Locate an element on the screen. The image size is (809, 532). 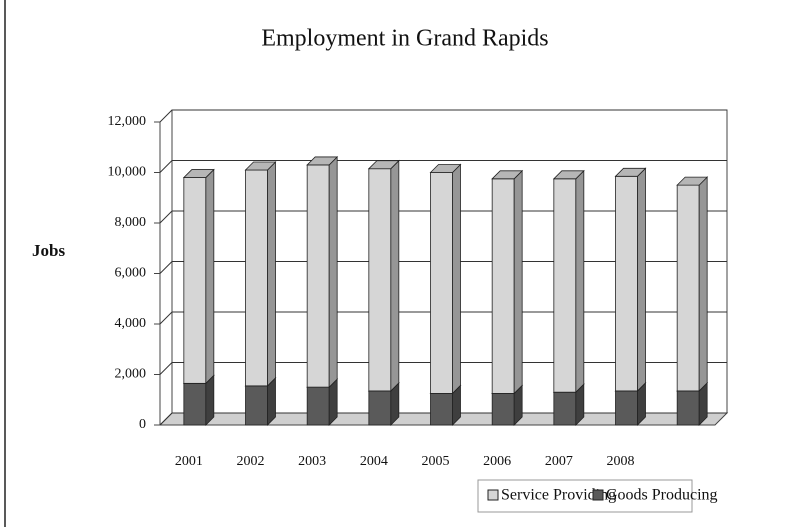
x-tick-label: 2001 is located at coordinates (189, 461).